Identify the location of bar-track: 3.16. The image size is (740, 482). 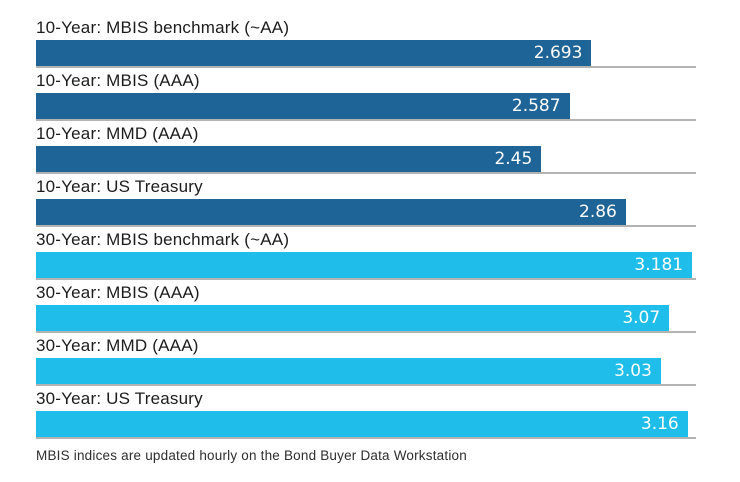
(366, 425).